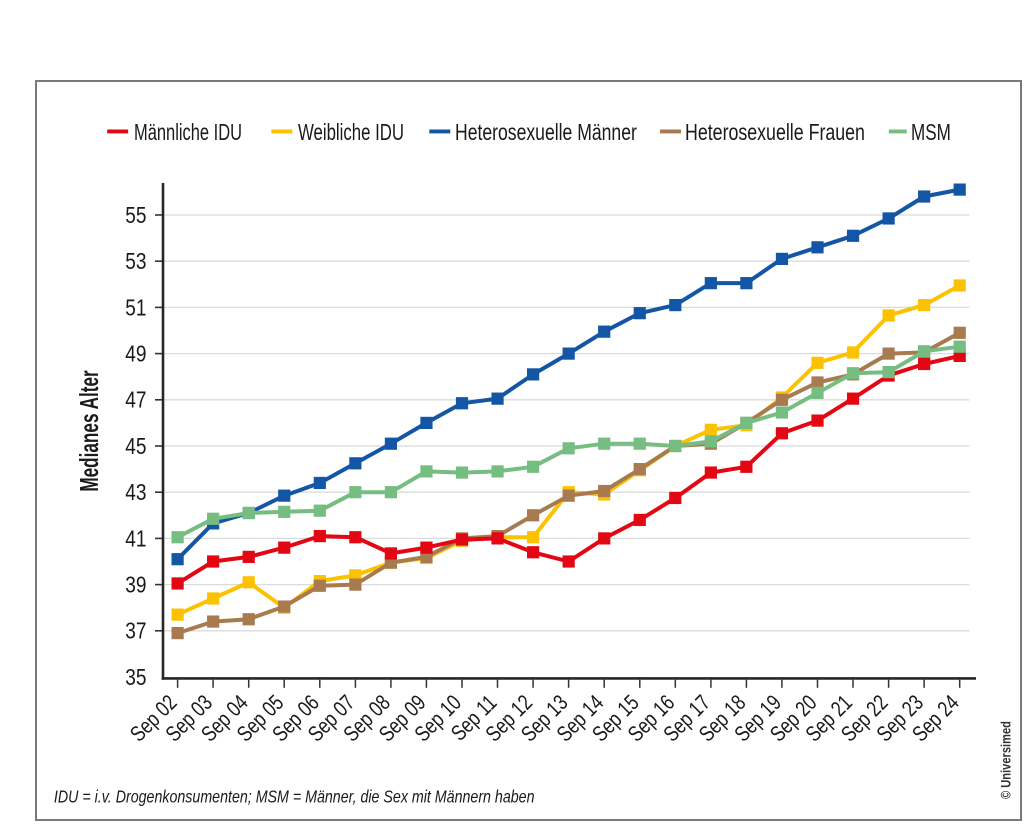 The height and width of the screenshot is (824, 1024). What do you see at coordinates (931, 133) in the screenshot?
I see `svg-text: MSM` at bounding box center [931, 133].